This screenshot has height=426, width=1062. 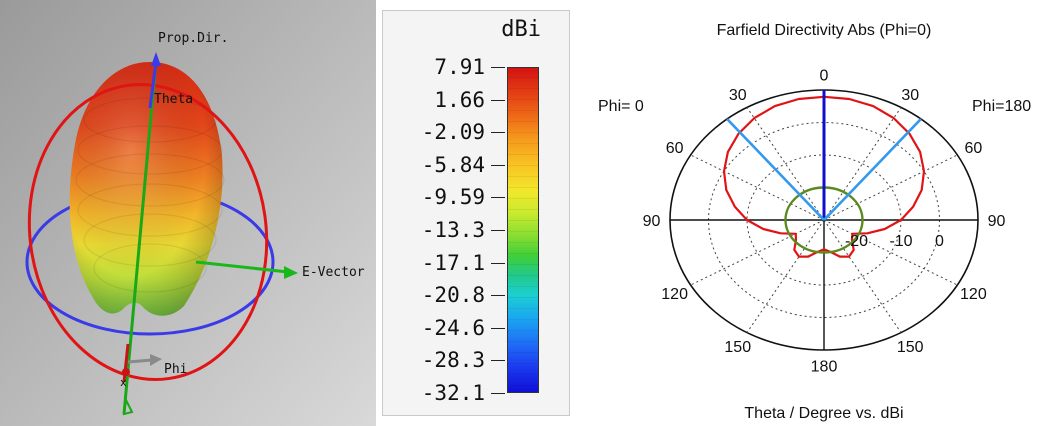 What do you see at coordinates (824, 367) in the screenshot?
I see `angle-tick-label: 180` at bounding box center [824, 367].